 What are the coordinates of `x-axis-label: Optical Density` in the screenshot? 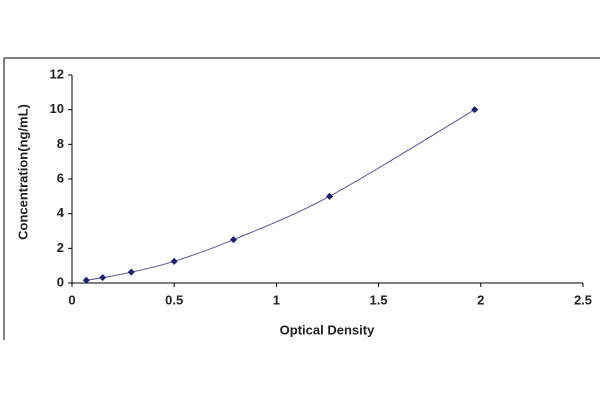 It's located at (327, 329).